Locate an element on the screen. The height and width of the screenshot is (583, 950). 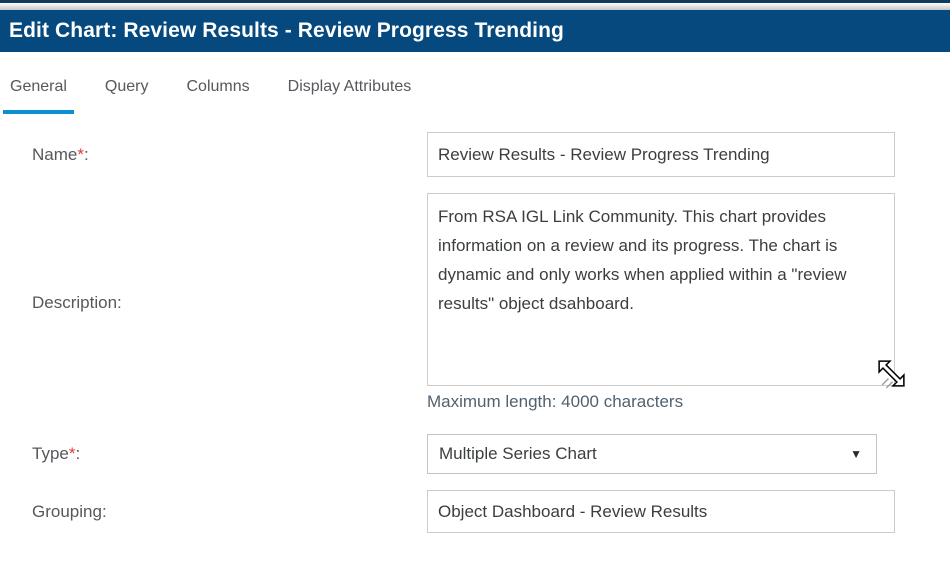
tab-general: General is located at coordinates (38, 96).